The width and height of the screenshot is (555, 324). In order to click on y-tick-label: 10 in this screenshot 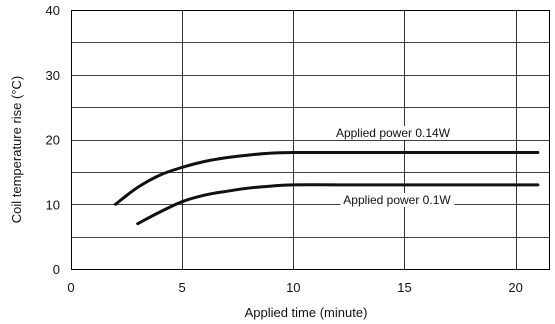, I will do `click(53, 204)`.